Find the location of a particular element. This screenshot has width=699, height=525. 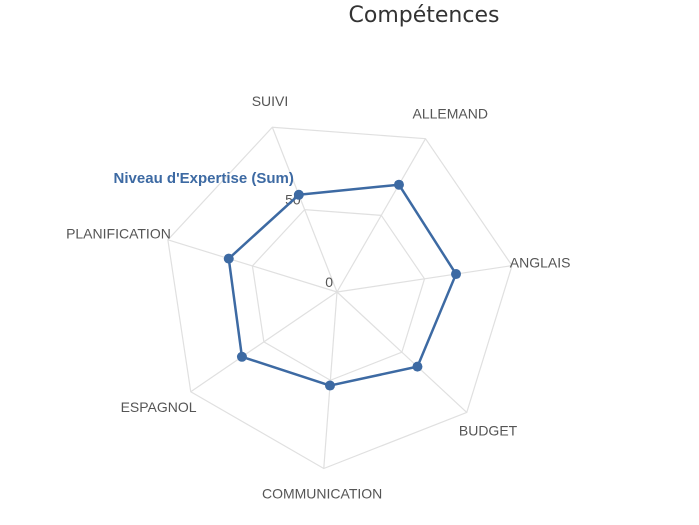

spoke-suivi is located at coordinates (304, 210).